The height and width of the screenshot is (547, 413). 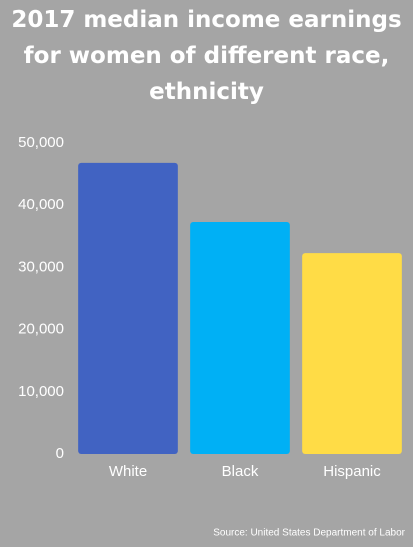 What do you see at coordinates (41, 329) in the screenshot?
I see `y-tick-label: 20,000` at bounding box center [41, 329].